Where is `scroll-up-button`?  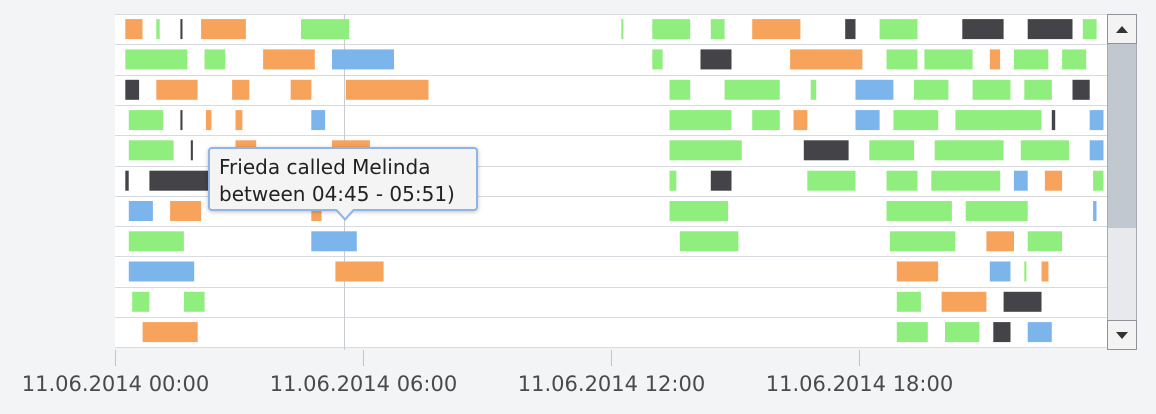
scroll-up-button is located at coordinates (1122, 29).